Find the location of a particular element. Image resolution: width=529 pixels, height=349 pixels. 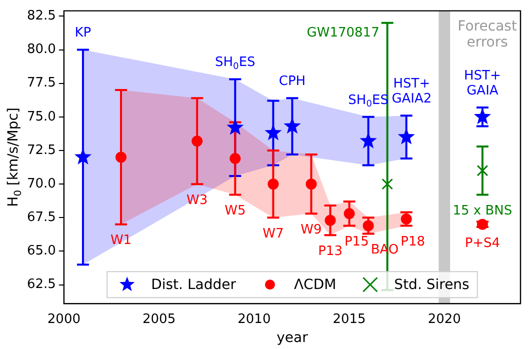

legend-label: Dist. Ladder is located at coordinates (193, 285).